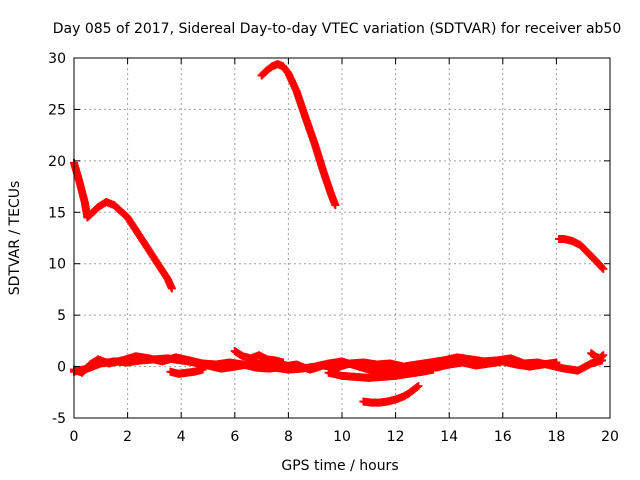 This screenshot has width=640, height=480. Describe the element at coordinates (503, 437) in the screenshot. I see `x-tick-label: 16` at that location.